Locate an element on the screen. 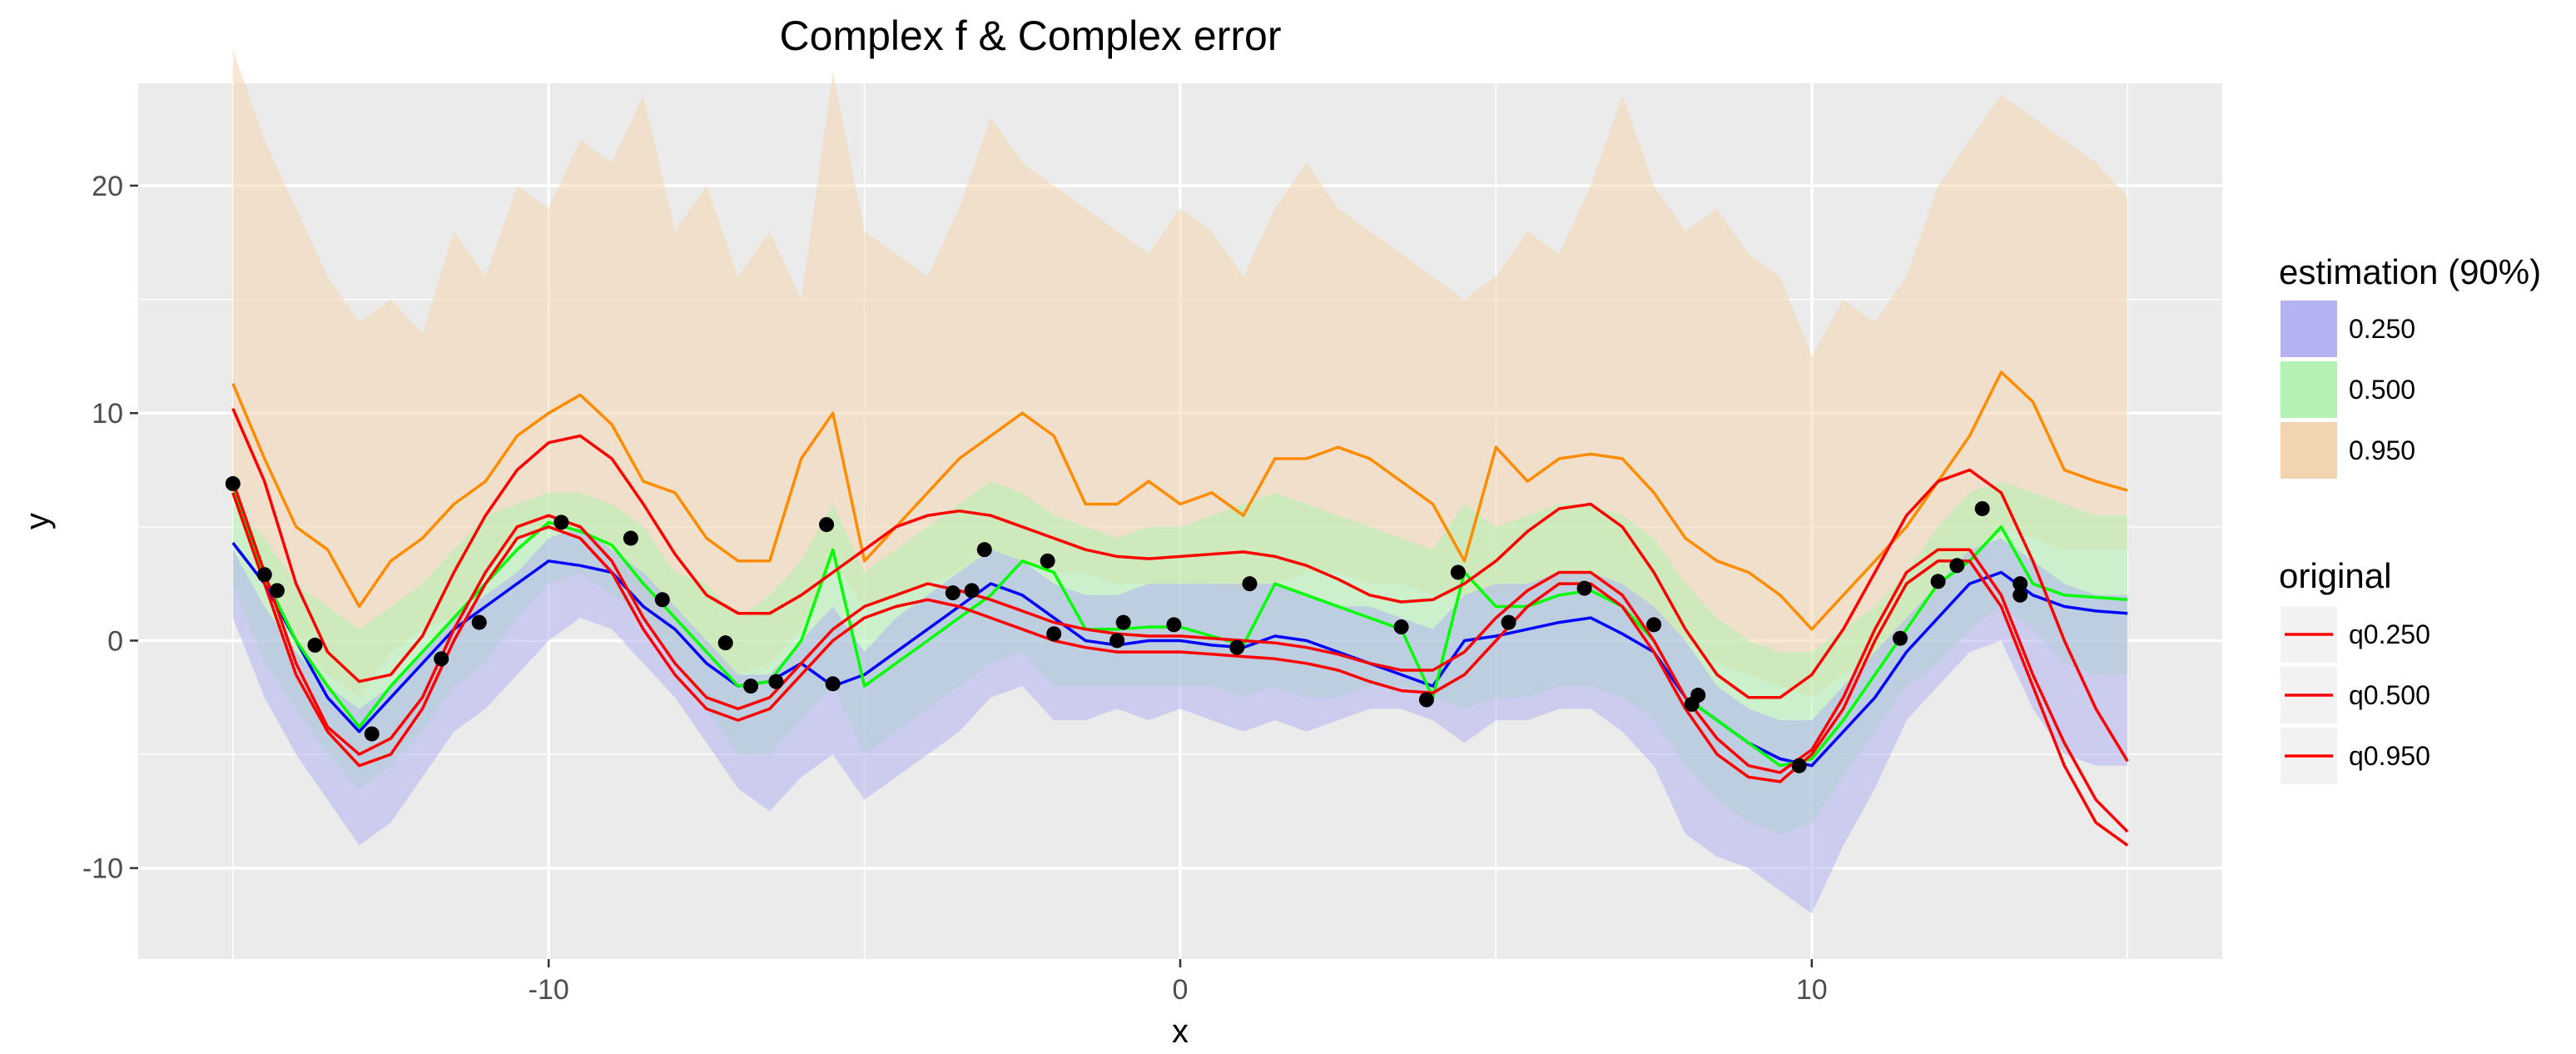  x-axis-ticks: -10 0 10 is located at coordinates (1178, 983).